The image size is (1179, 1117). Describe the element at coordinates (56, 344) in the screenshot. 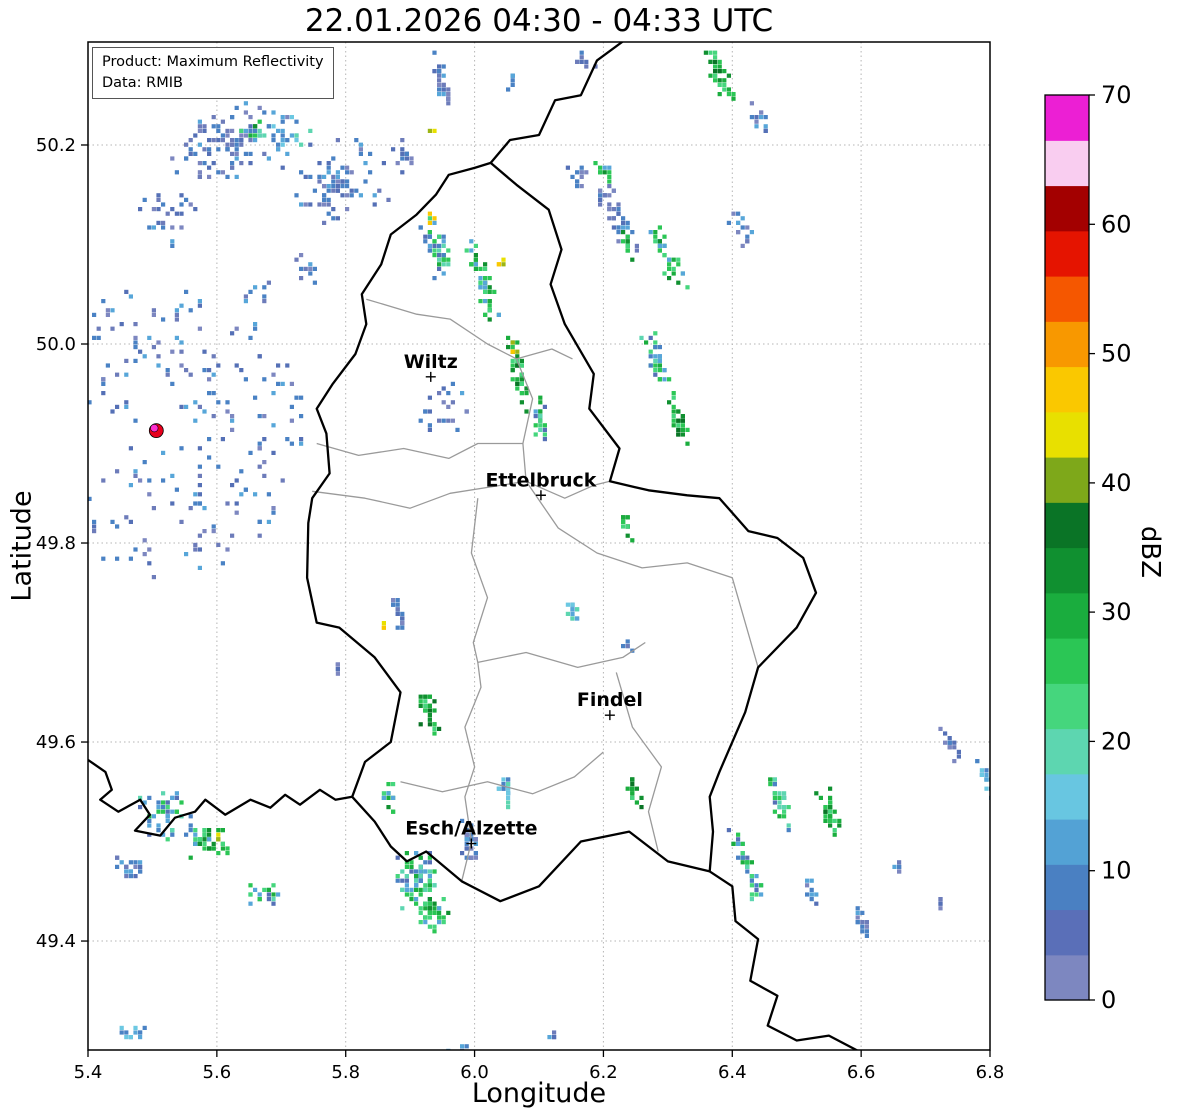

I see `svg-text: 50.0` at that location.